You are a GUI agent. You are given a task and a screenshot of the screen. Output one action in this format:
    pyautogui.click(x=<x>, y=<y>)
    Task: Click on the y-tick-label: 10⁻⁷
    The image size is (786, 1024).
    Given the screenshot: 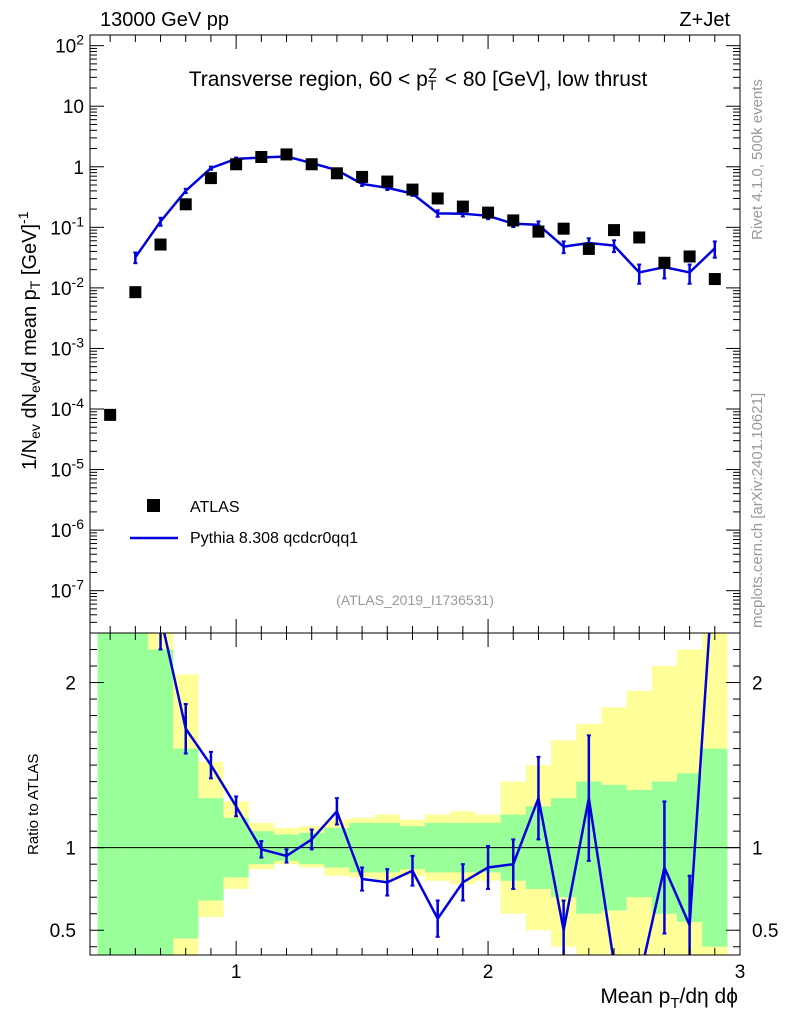 What is the action you would take?
    pyautogui.click(x=67, y=590)
    